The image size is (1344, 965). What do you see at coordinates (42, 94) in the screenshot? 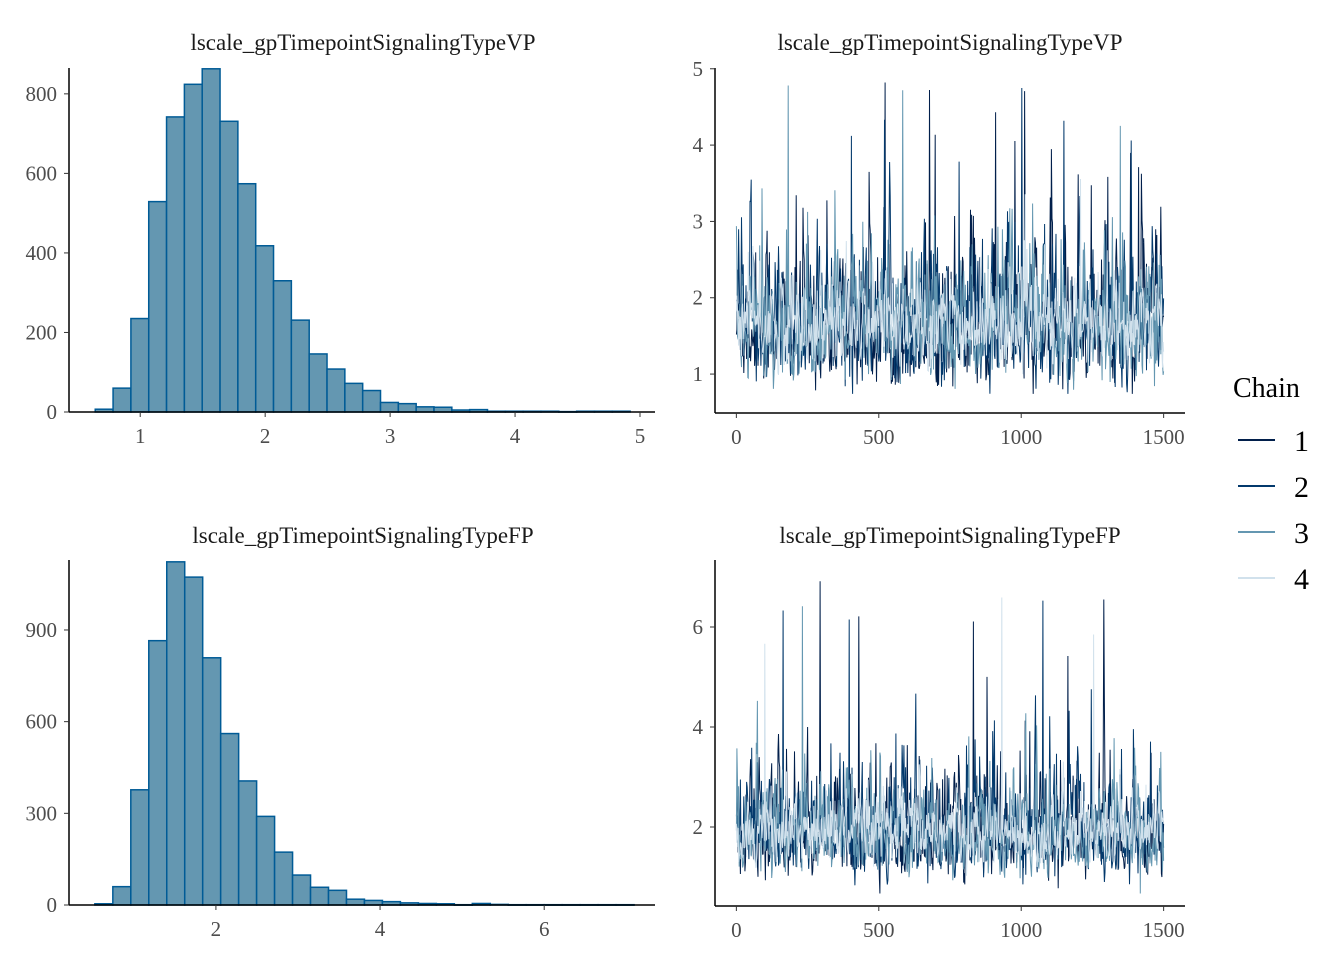
I see `y-tick-label: 800` at bounding box center [42, 94].